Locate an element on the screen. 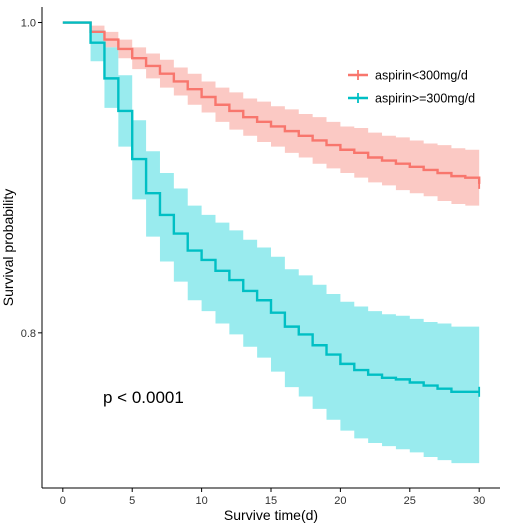  p-value-annotation: p < 0.0001 is located at coordinates (143, 397).